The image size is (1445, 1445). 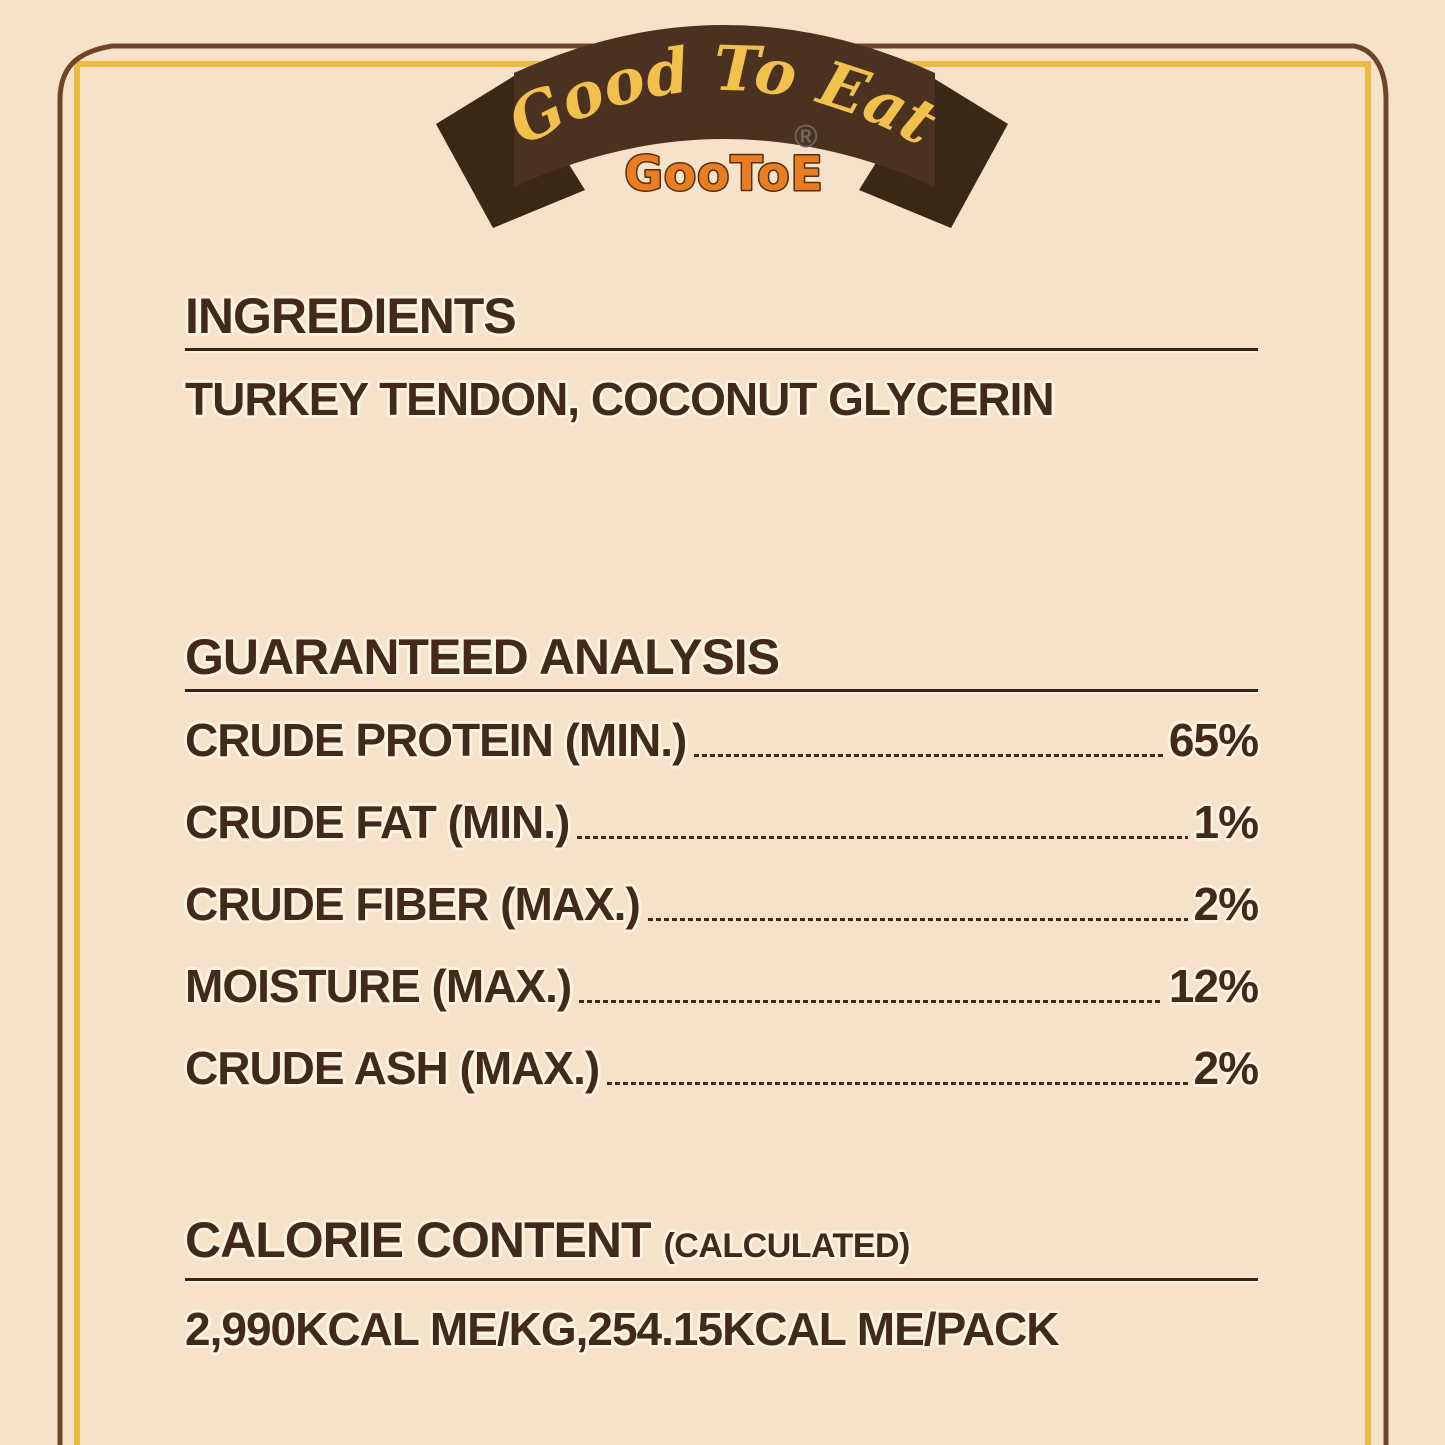 What do you see at coordinates (392, 1068) in the screenshot?
I see `analysis-row-label: CRUDE ASH (MAX.)` at bounding box center [392, 1068].